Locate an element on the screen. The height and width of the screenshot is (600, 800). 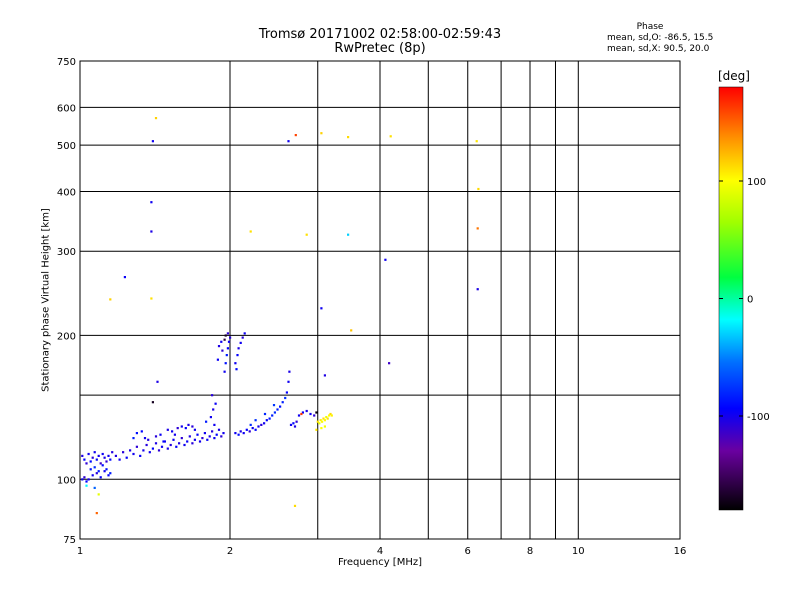
phase-info-x-mode: mean, sd,X: 90.5, 20.0 is located at coordinates (658, 49).